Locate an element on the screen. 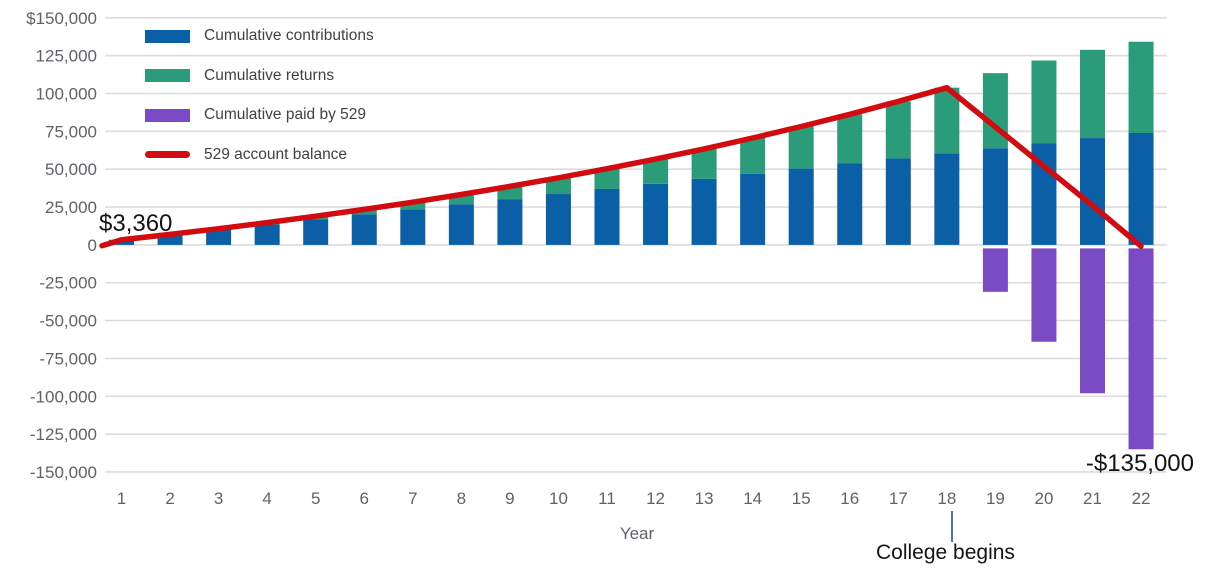  x-tick-label: 20 is located at coordinates (1043, 498).